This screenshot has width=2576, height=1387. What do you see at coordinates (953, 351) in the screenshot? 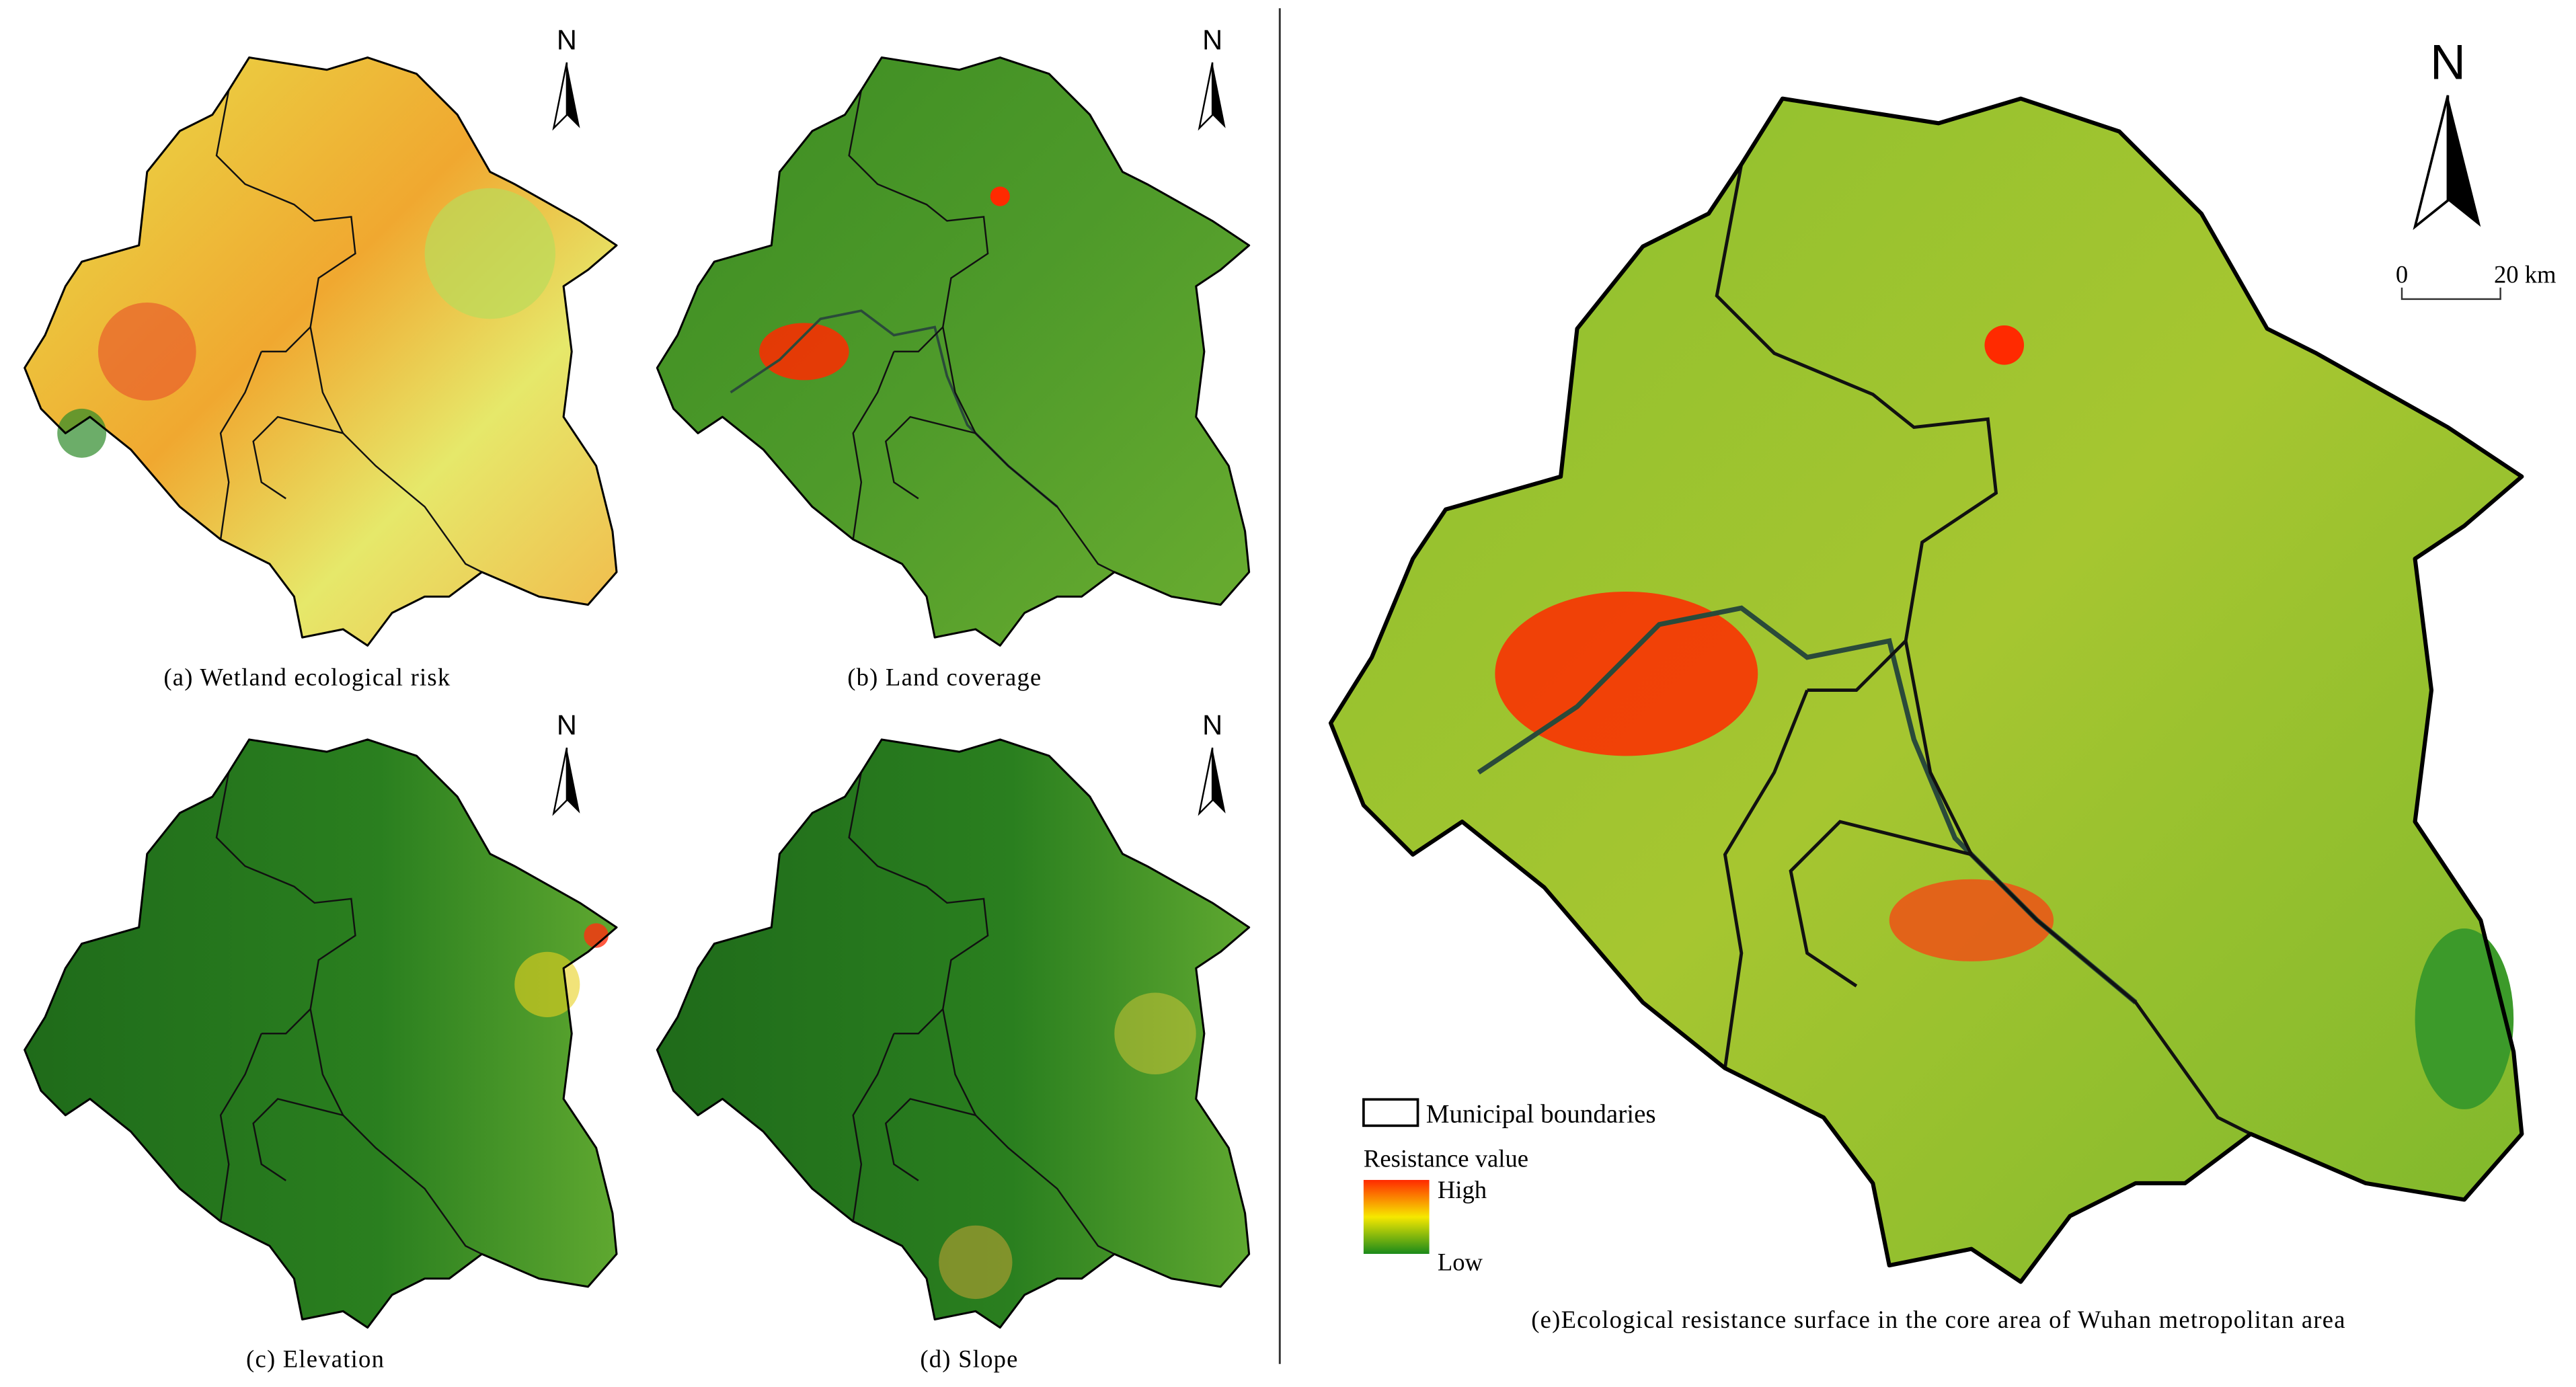
I see `map-b` at bounding box center [953, 351].